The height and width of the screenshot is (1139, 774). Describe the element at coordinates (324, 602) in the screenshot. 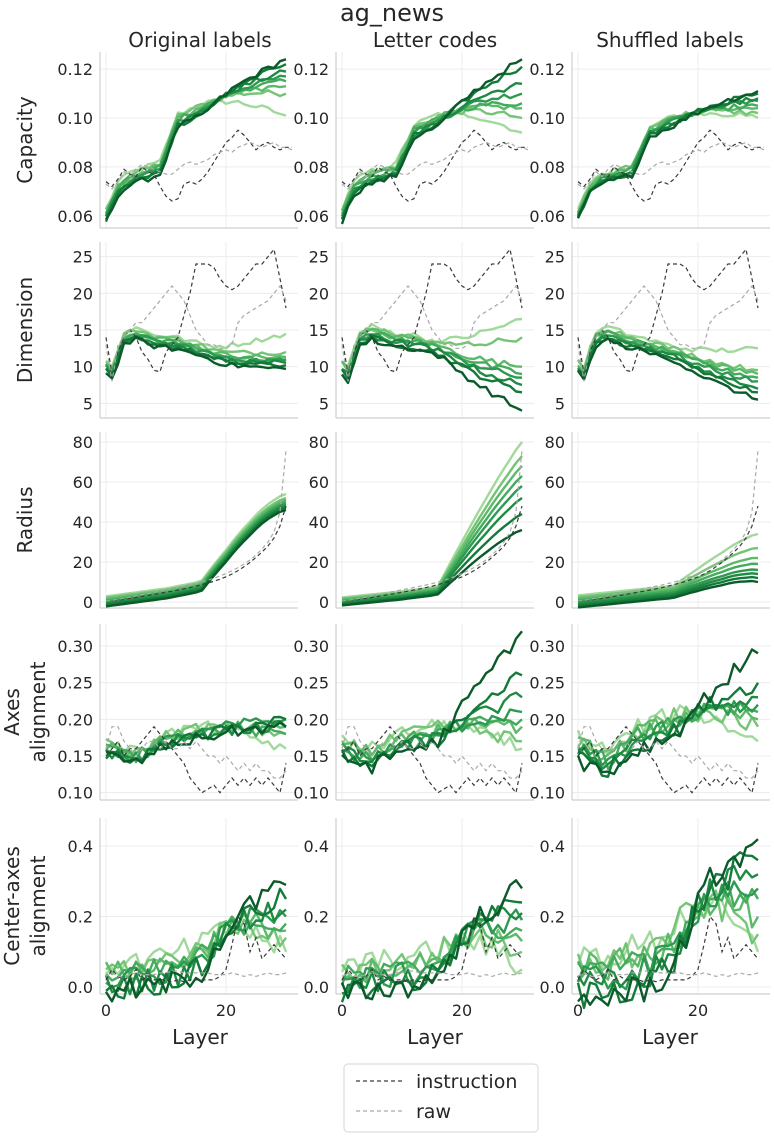

I see `y-tick-label: 0` at that location.